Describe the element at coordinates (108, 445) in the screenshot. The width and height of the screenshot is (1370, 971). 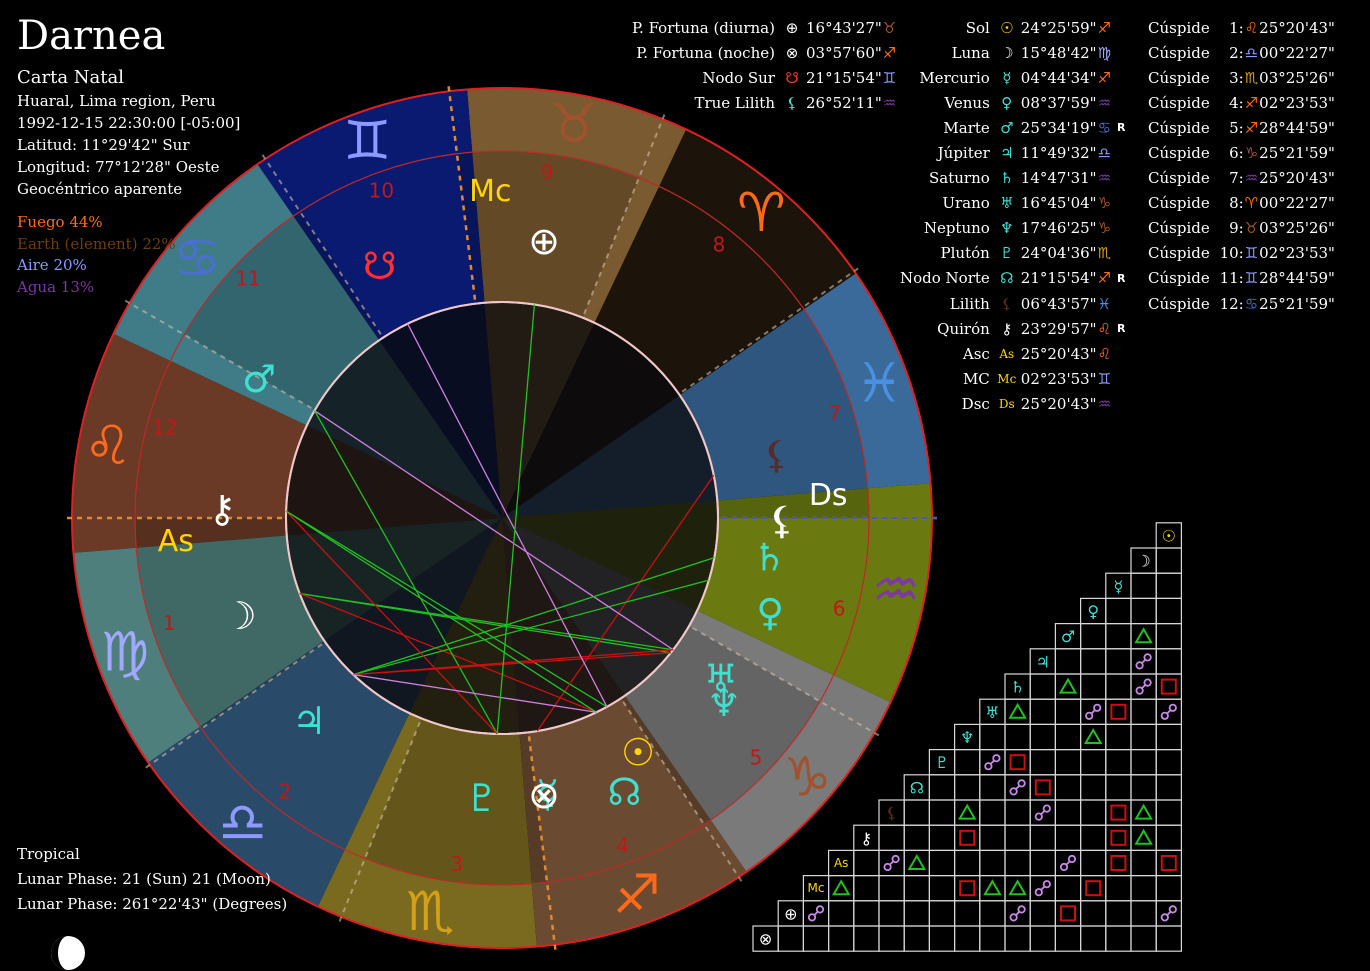
I see `zodiac-sign-icon: ♌` at that location.